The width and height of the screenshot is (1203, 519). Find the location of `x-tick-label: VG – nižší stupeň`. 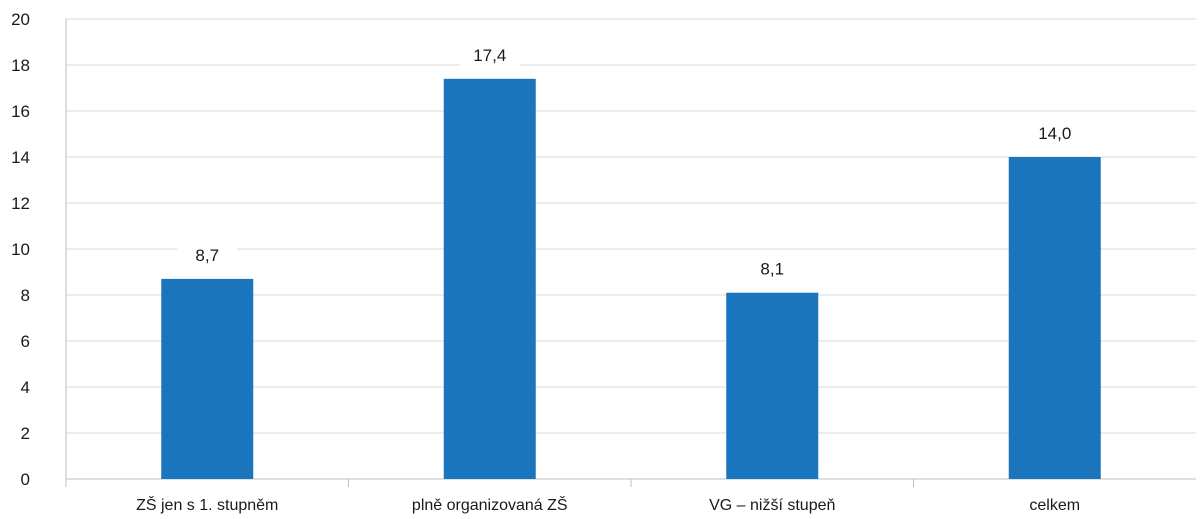

x-tick-label: VG – nižší stupeň is located at coordinates (772, 505).